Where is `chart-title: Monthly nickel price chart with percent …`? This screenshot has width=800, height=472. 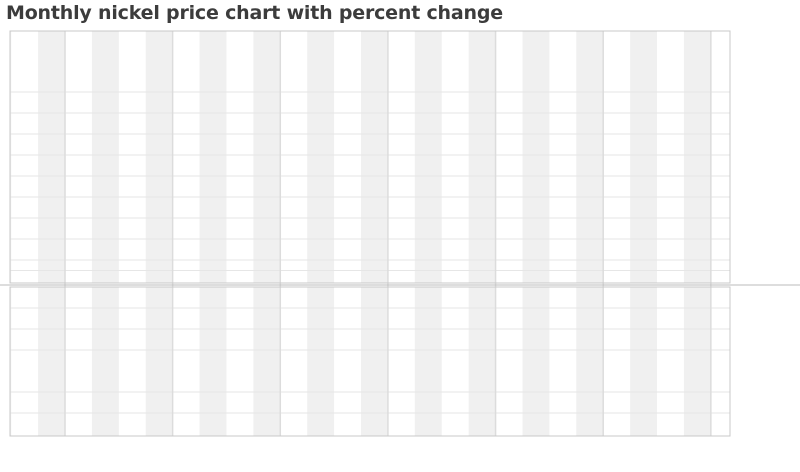
chart-title: Monthly nickel price chart with percent … is located at coordinates (254, 13).